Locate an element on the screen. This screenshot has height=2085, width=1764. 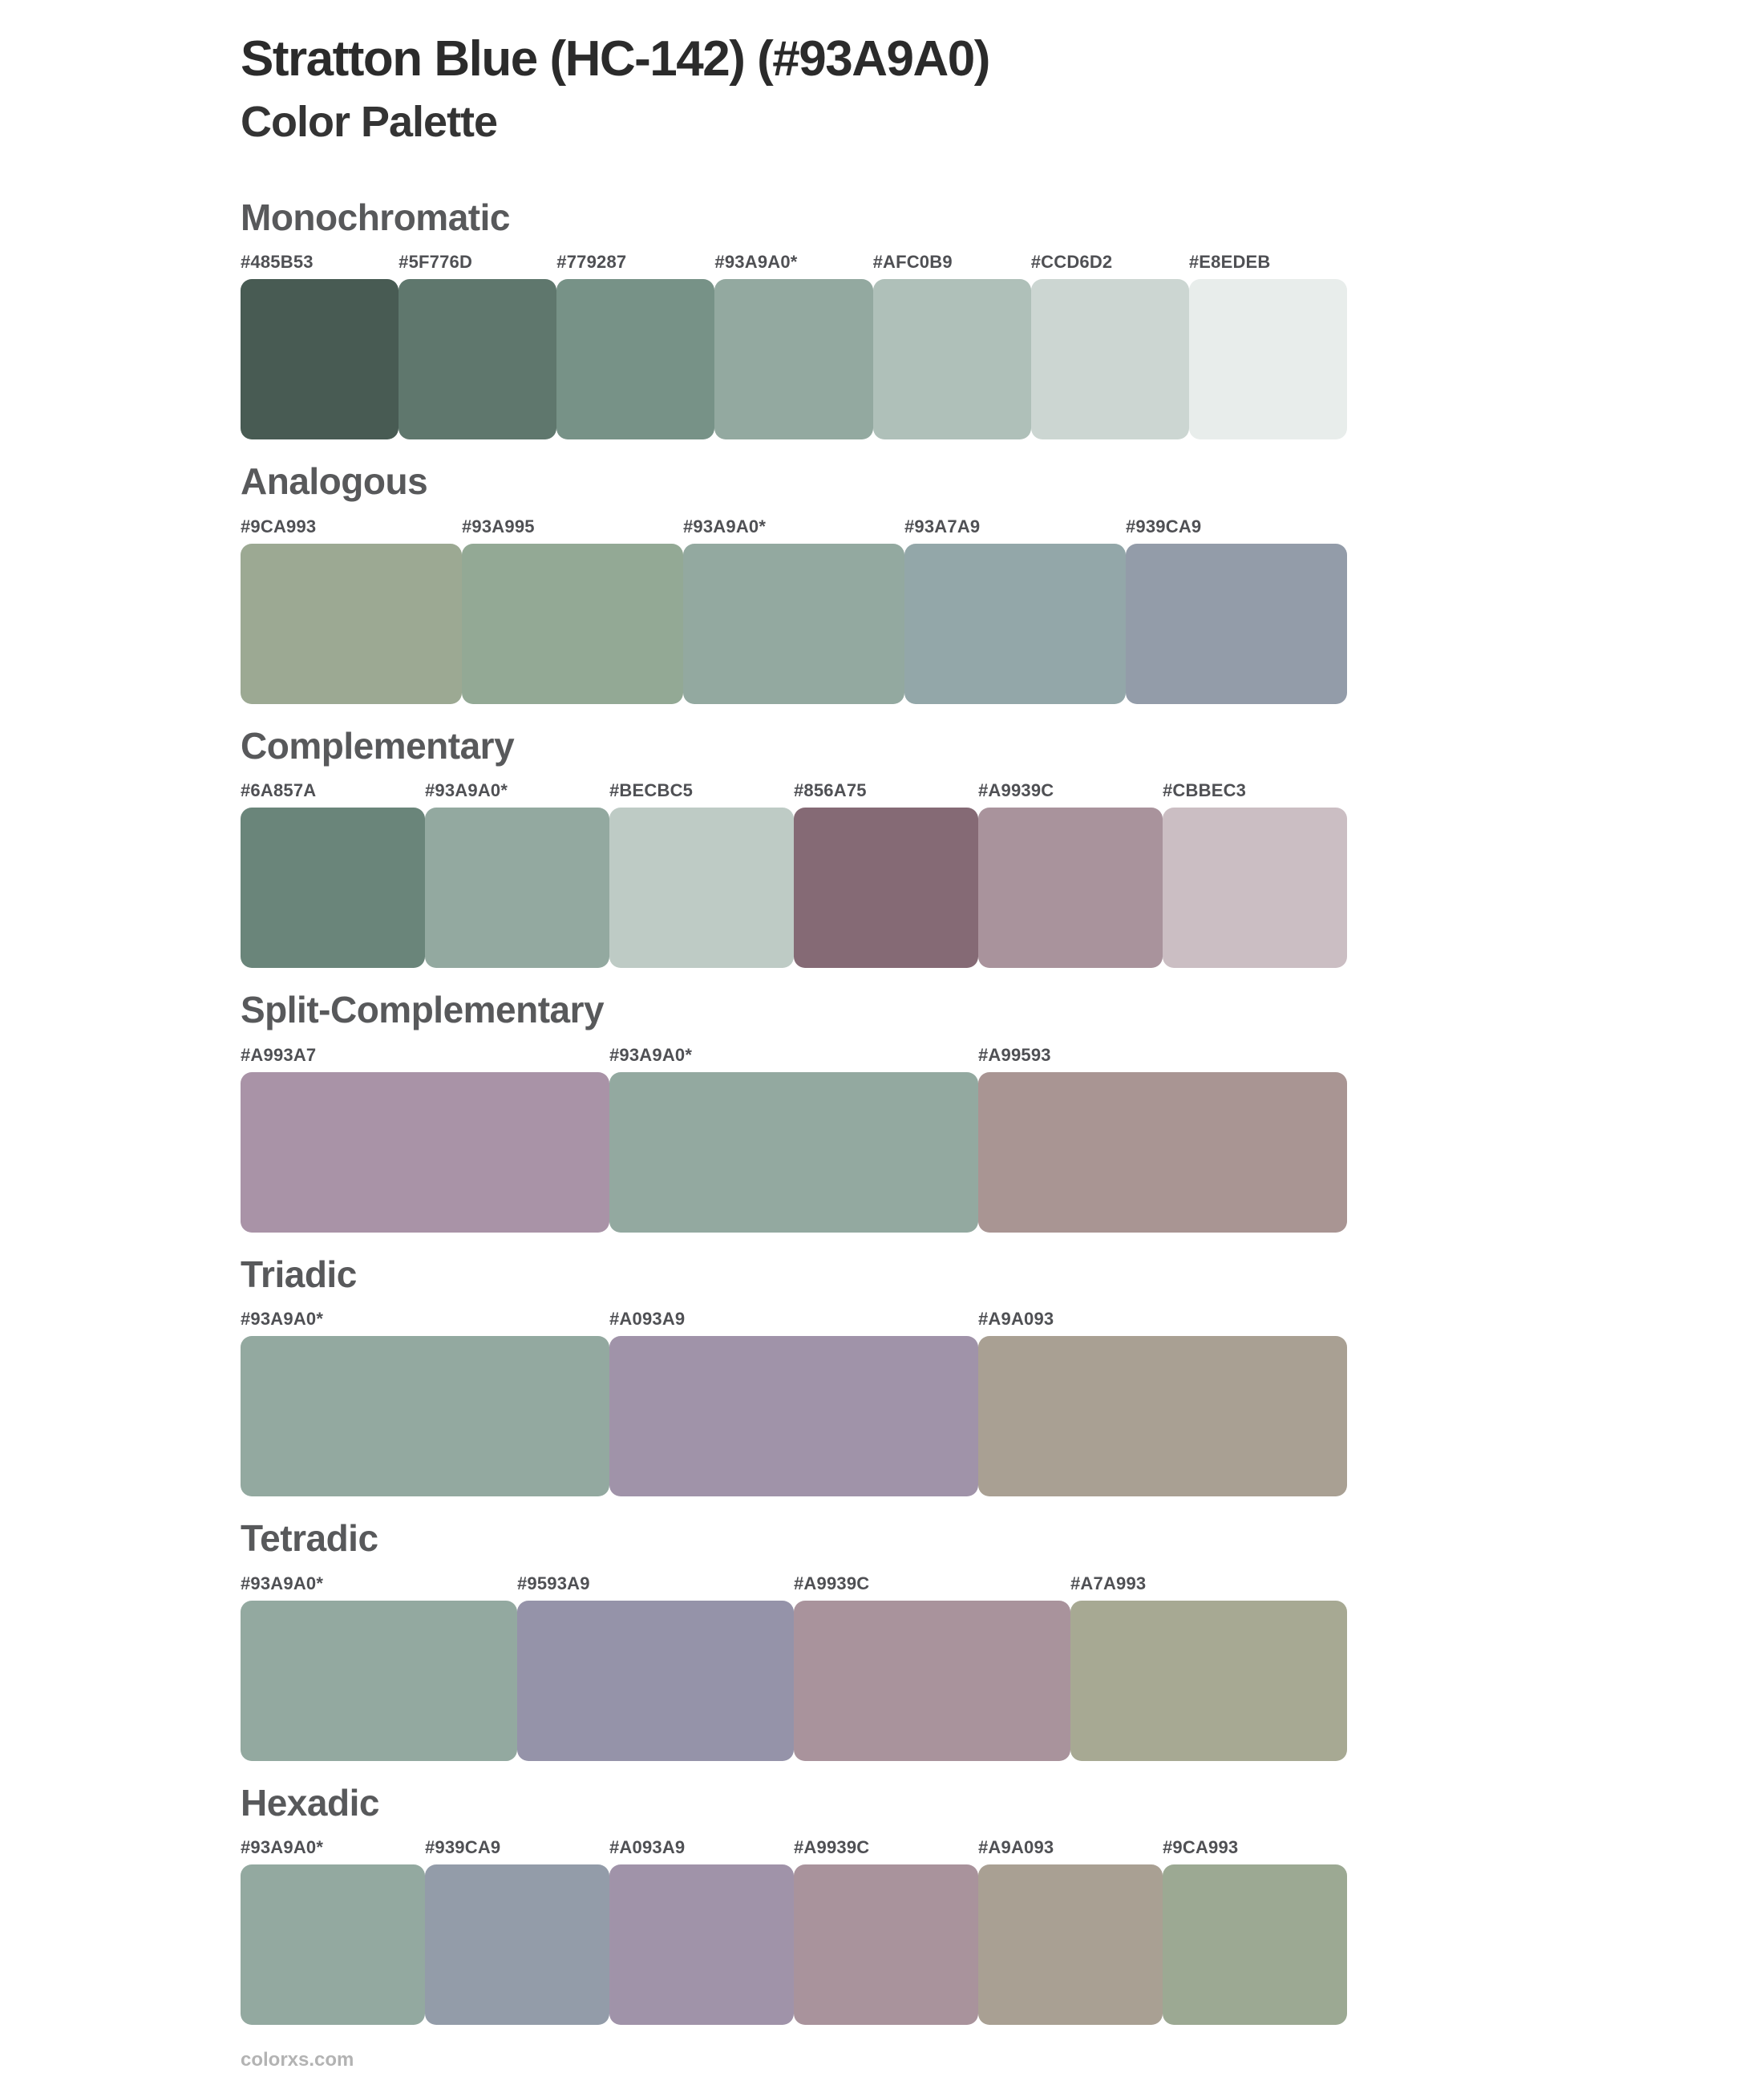
hex-label: #AFC0B9 is located at coordinates (912, 262).